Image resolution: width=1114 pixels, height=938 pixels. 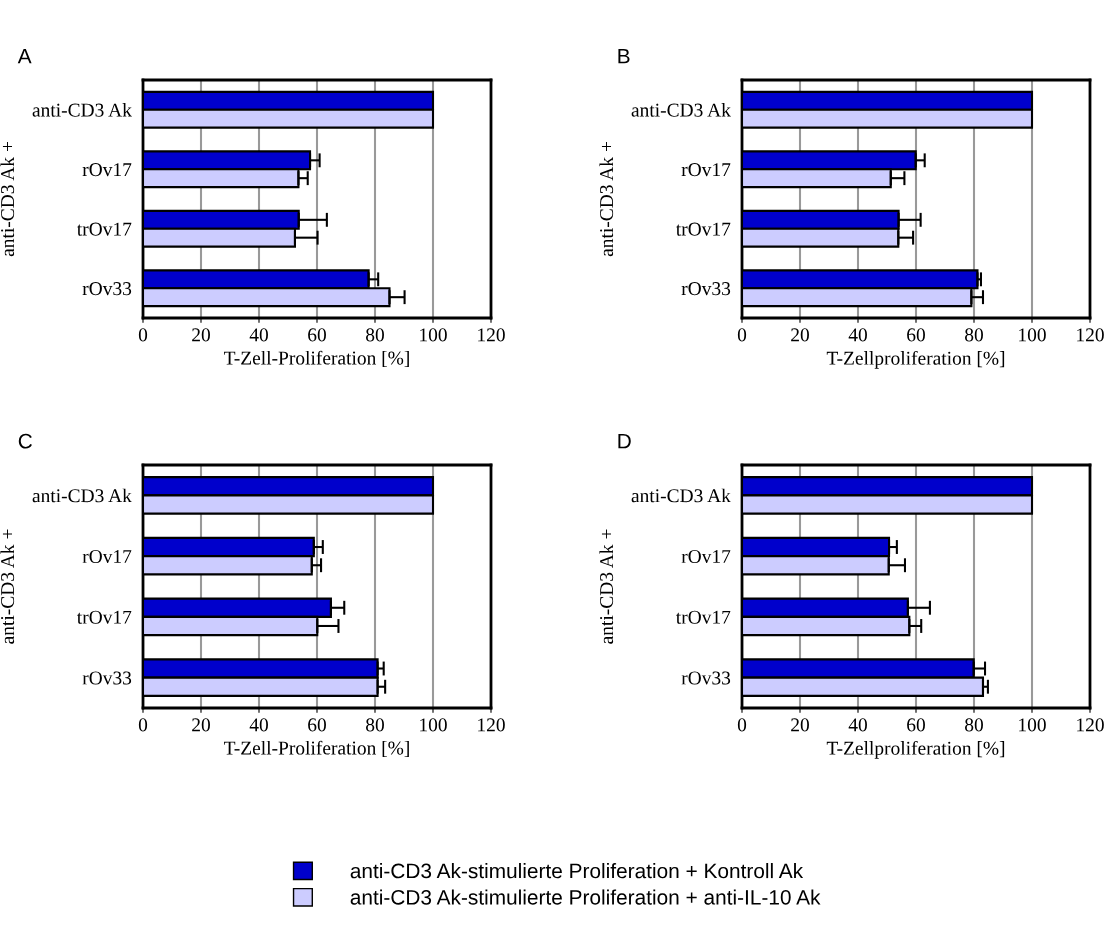 What do you see at coordinates (25, 441) in the screenshot?
I see `chart-title: C` at bounding box center [25, 441].